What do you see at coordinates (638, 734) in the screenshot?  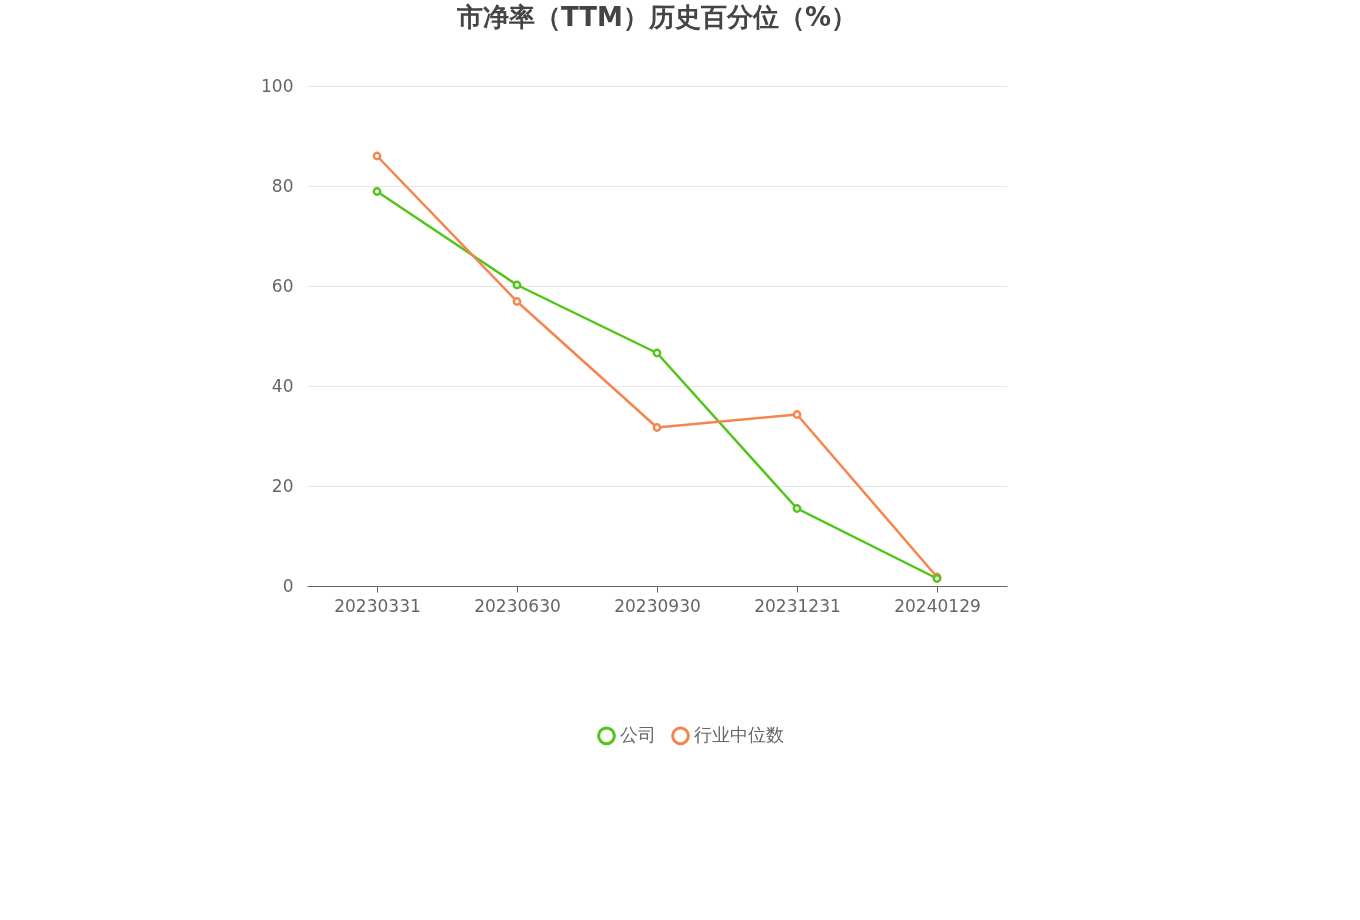 I see `legend-label: 公司` at bounding box center [638, 734].